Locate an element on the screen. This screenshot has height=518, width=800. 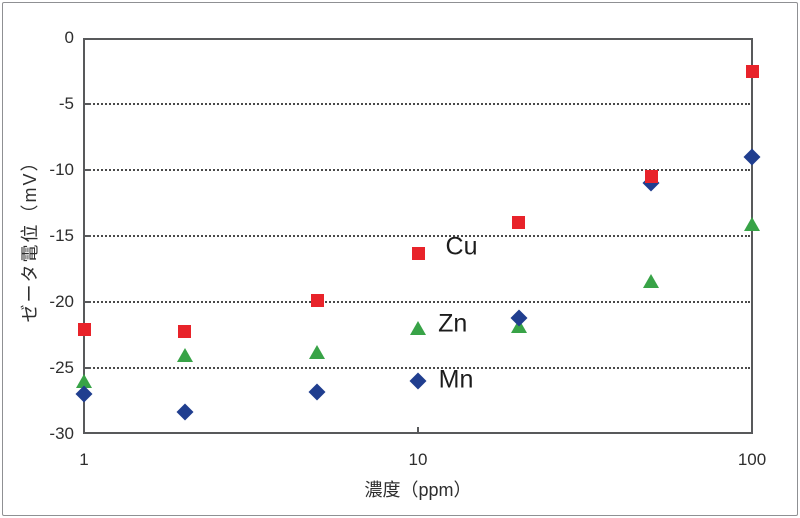
y-tick-label: -30 is located at coordinates (61, 433).